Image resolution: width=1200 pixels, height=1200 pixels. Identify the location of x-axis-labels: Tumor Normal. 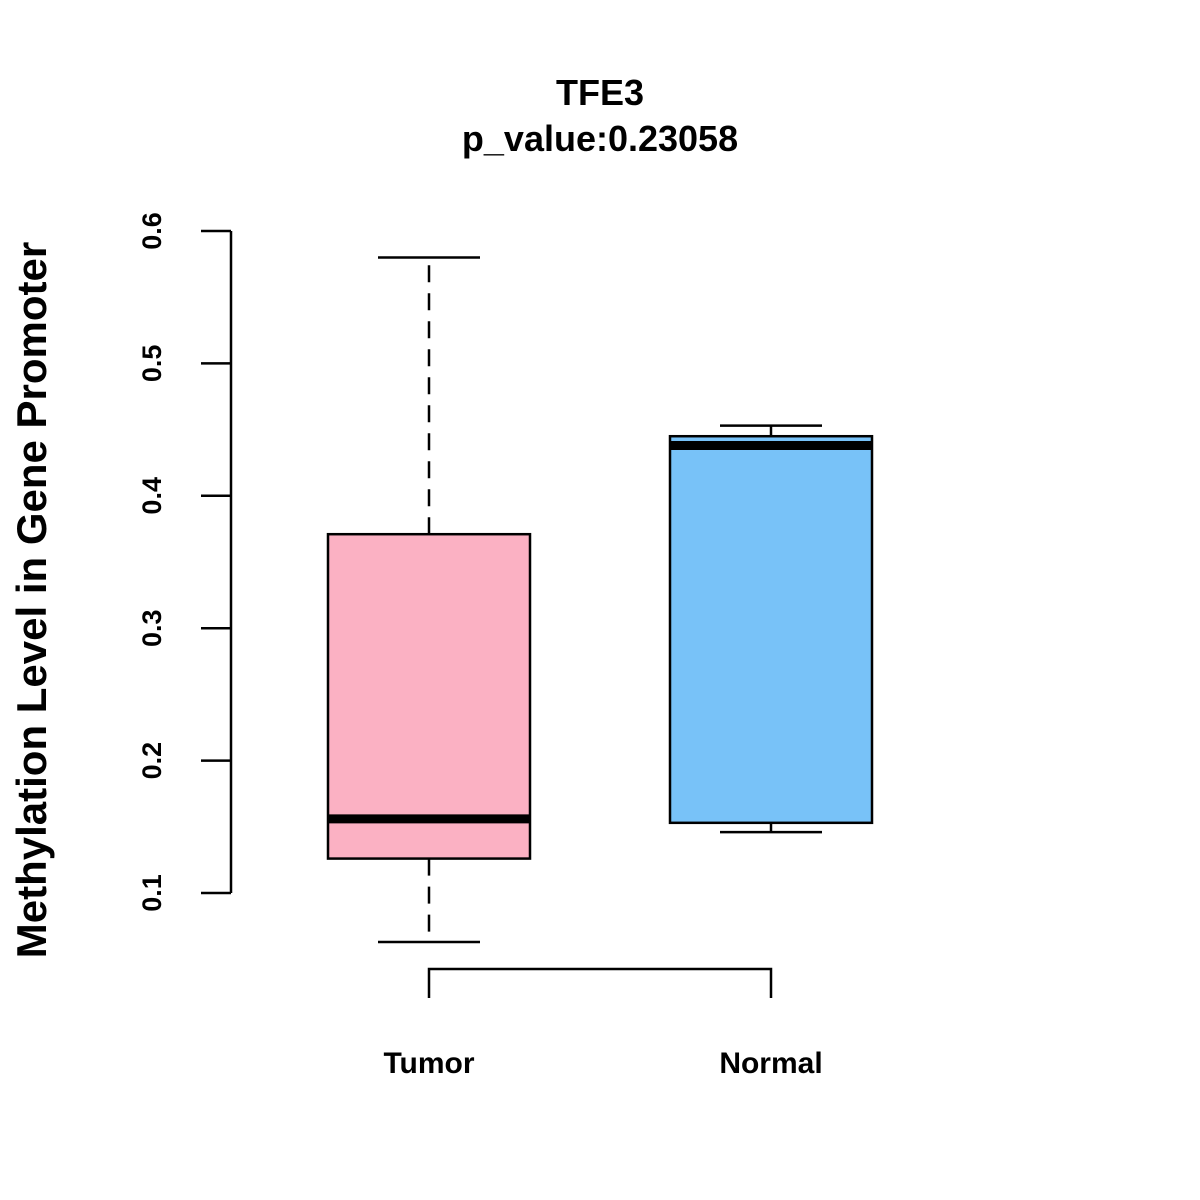
(602, 1063).